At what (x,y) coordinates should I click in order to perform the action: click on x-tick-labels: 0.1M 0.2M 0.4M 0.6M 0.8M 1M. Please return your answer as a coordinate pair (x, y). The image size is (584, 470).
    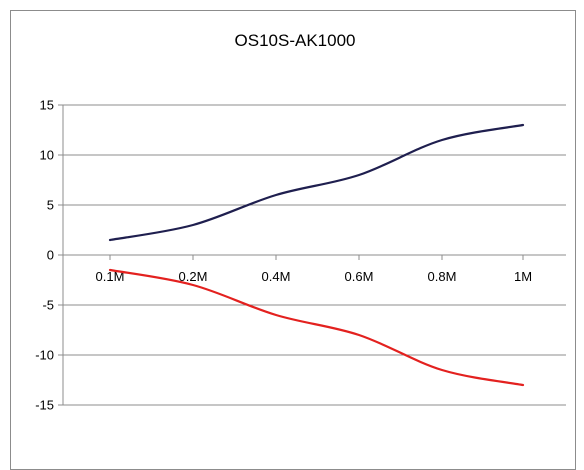
    Looking at the image, I should click on (314, 276).